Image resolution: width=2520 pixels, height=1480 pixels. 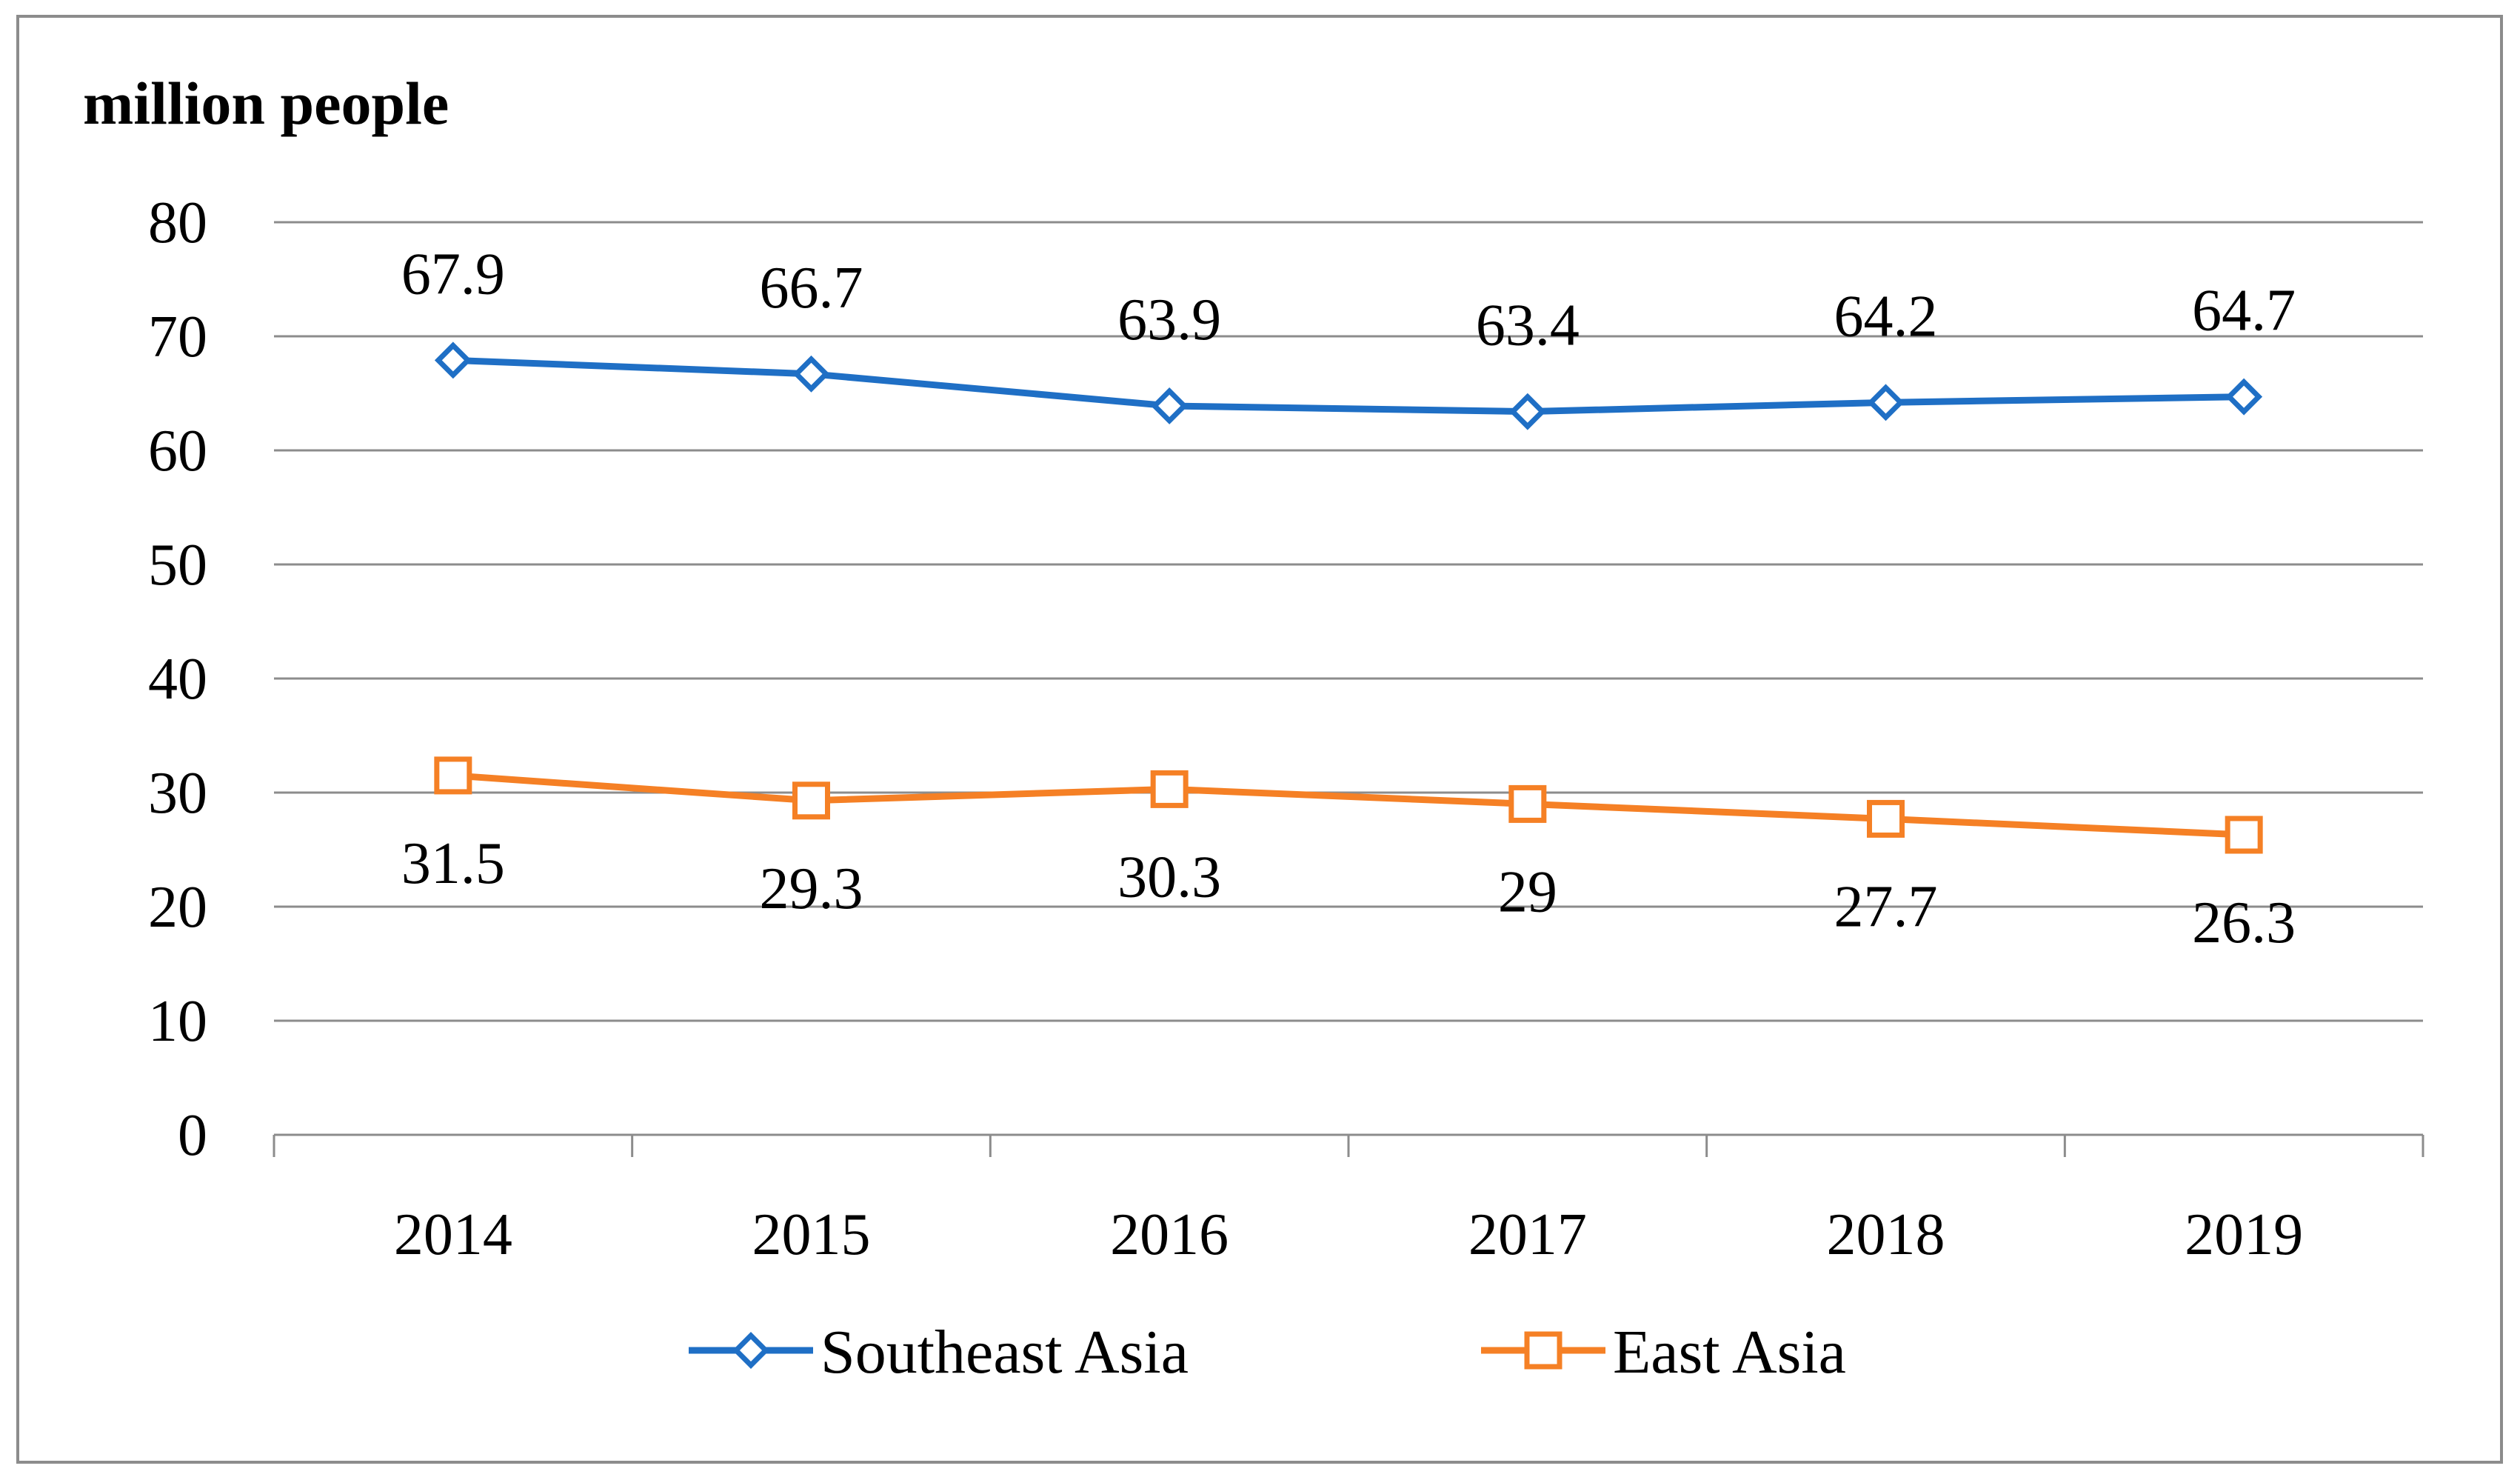 I want to click on y-tick-label: 10, so click(x=177, y=1021).